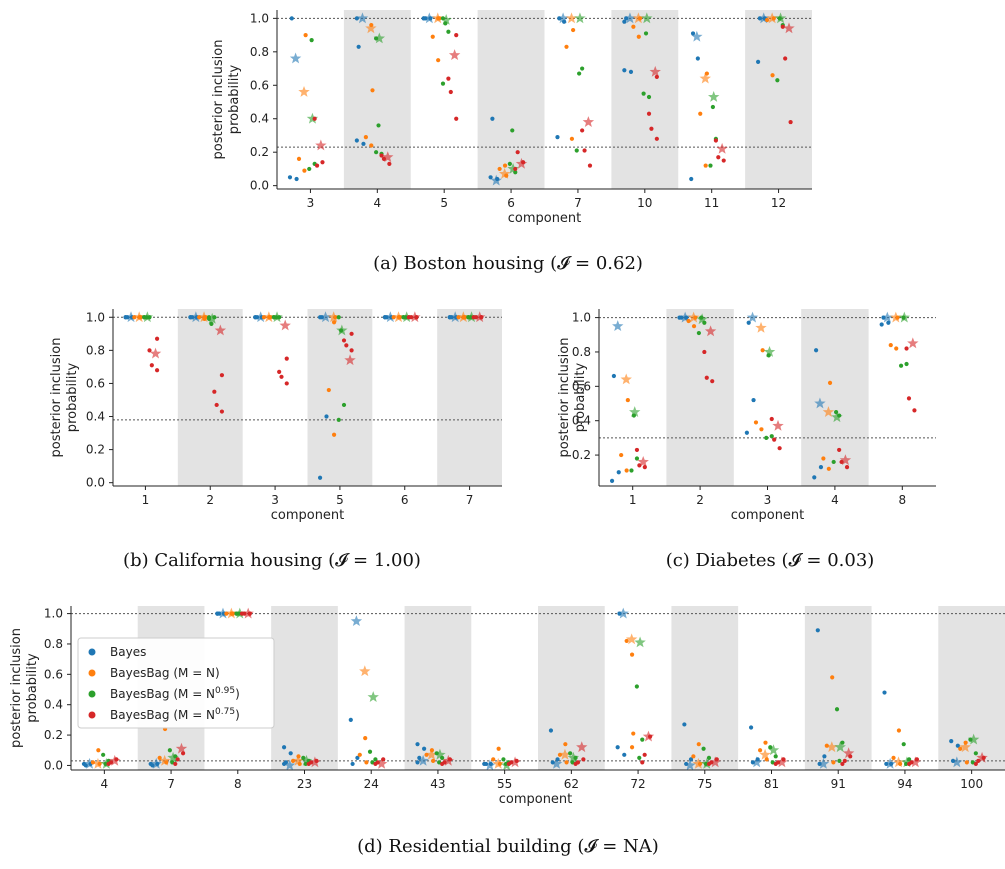  I want to click on x-axis-label: component, so click(536, 799).